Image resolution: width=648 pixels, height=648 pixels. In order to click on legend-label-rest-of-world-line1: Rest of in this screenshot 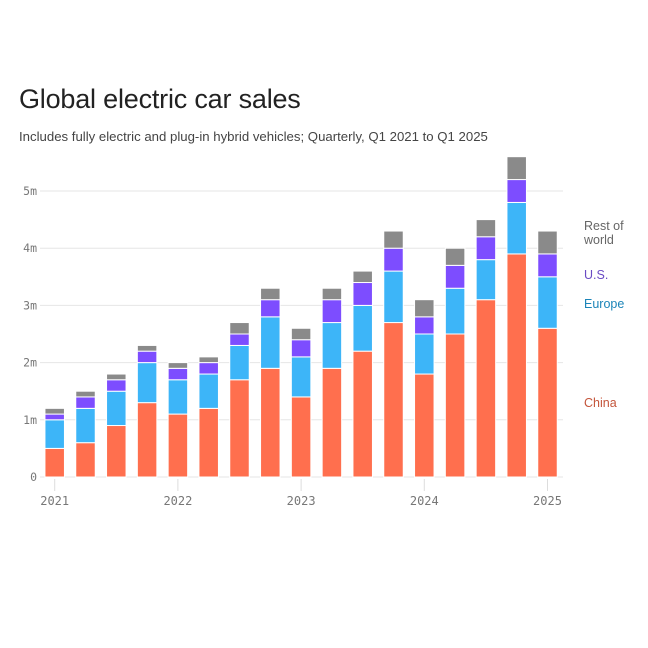, I will do `click(604, 226)`.